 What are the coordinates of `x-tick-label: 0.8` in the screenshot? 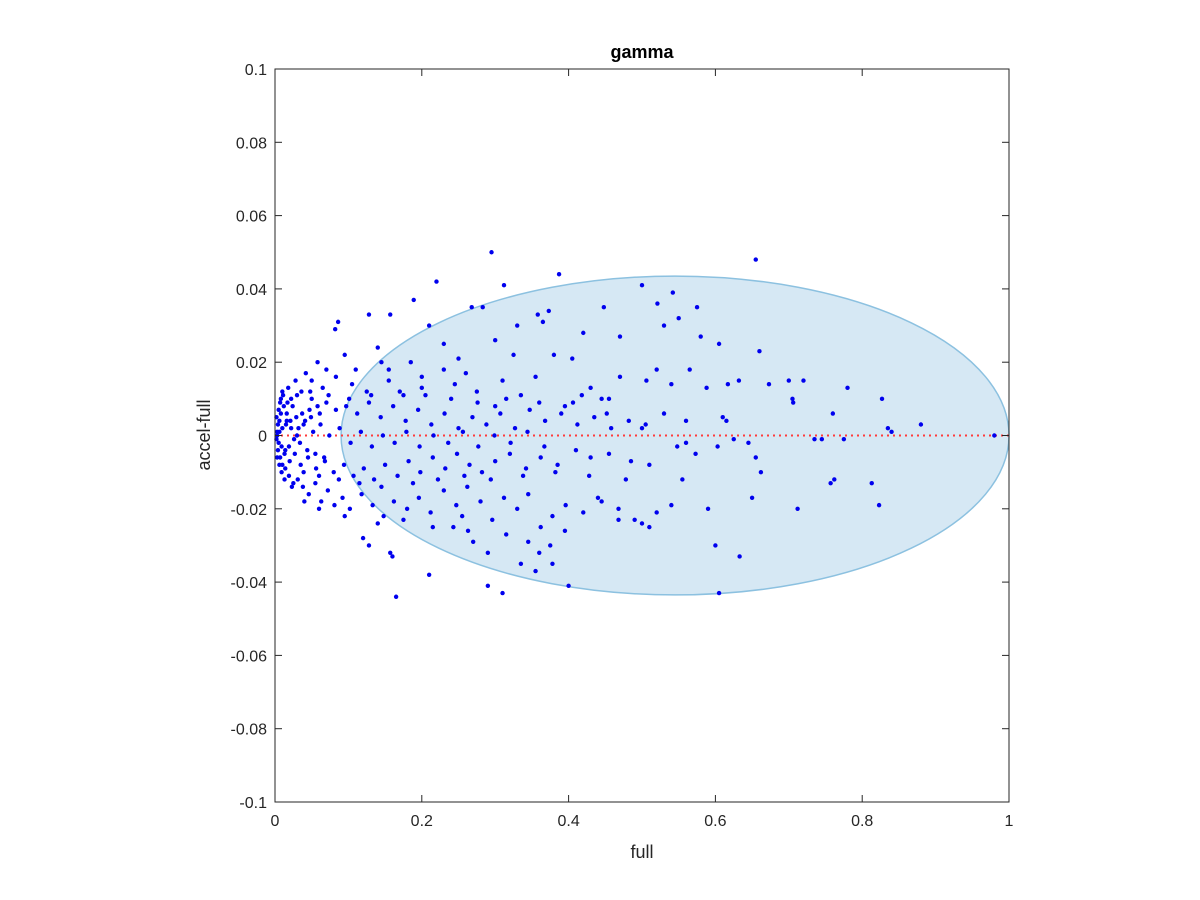 It's located at (862, 821).